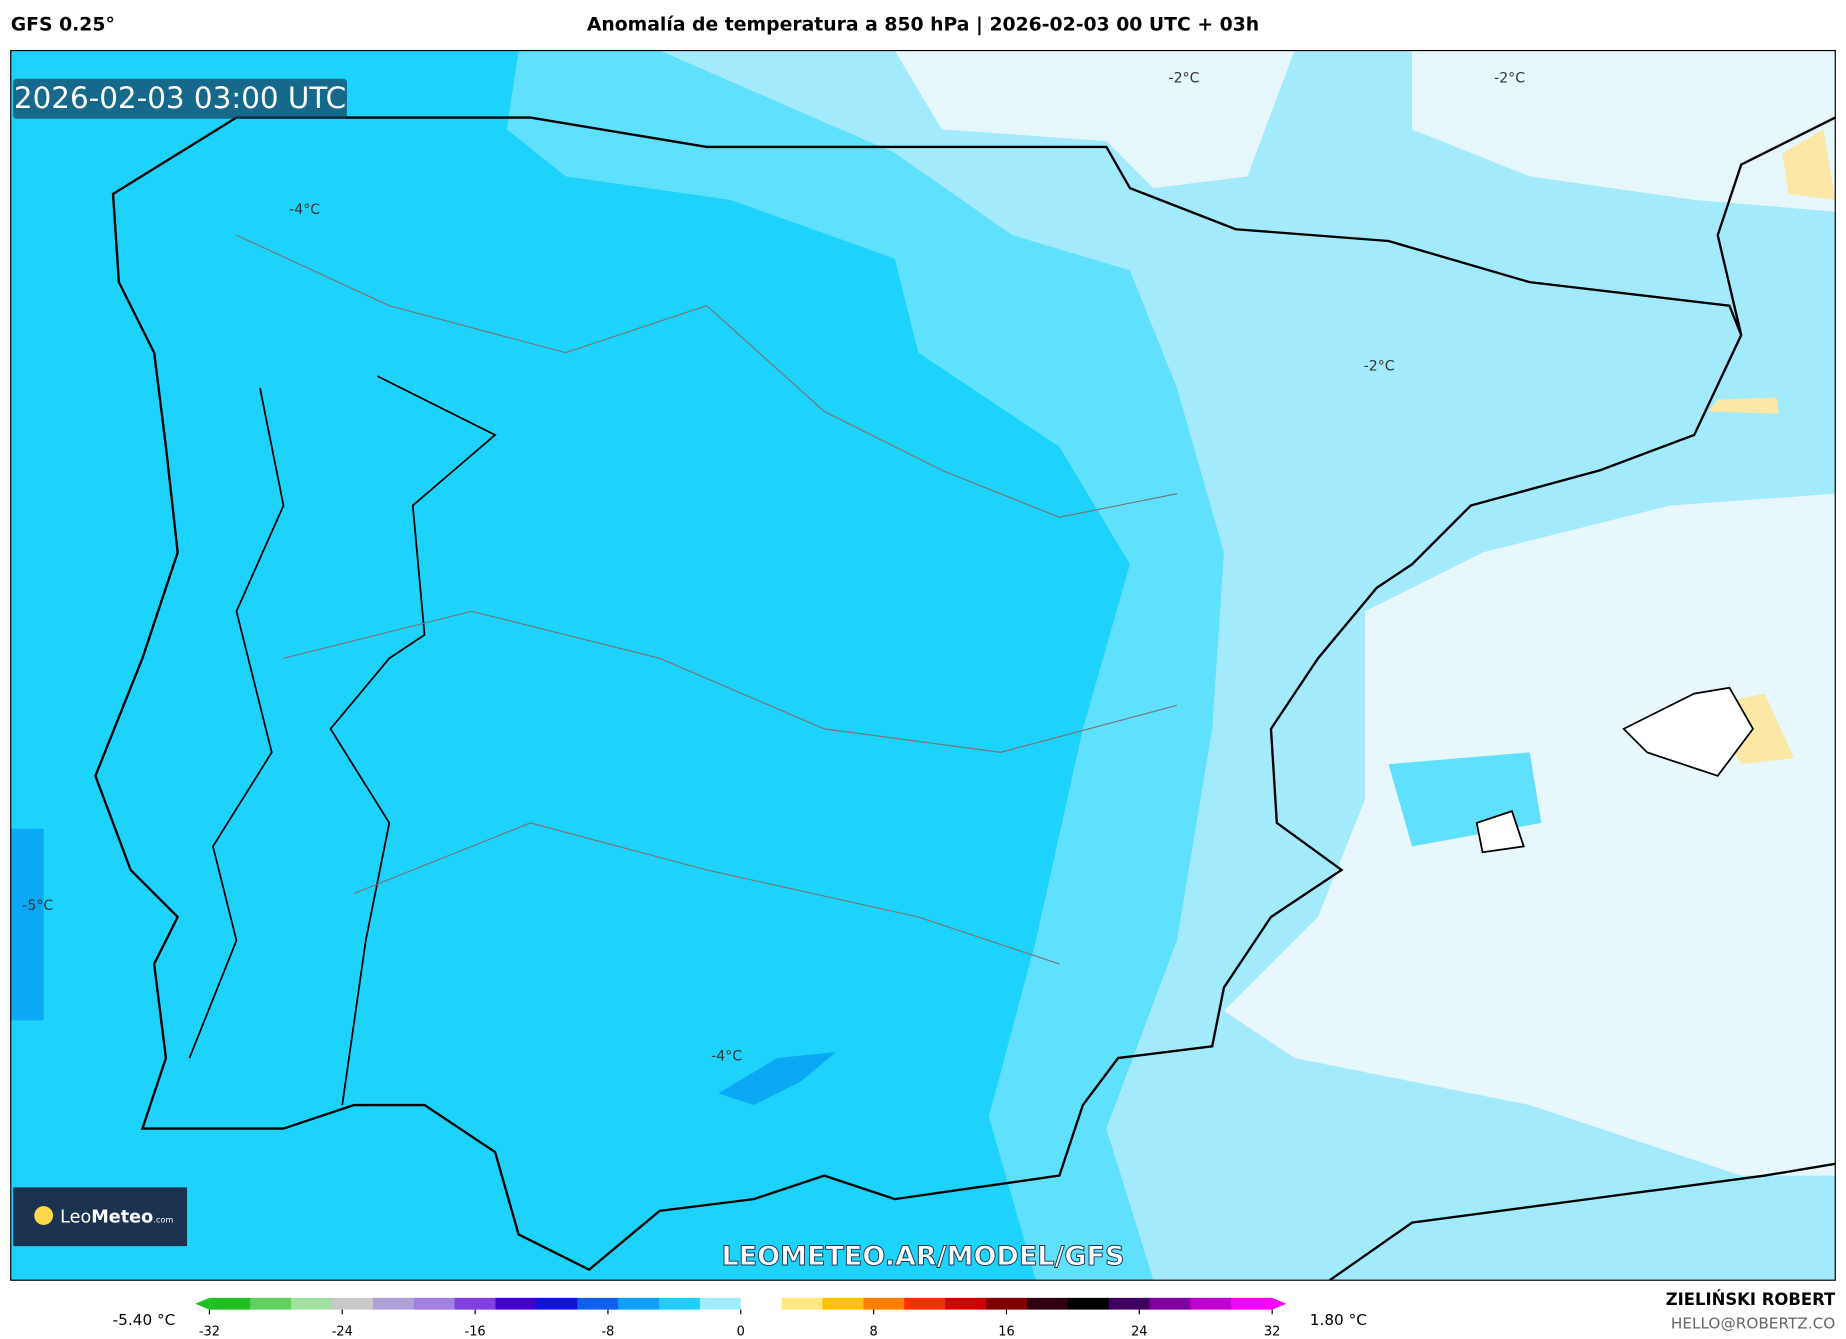 This screenshot has width=1846, height=1339. Describe the element at coordinates (1751, 1299) in the screenshot. I see `author: ZIELIŃSKI ROBERT` at that location.